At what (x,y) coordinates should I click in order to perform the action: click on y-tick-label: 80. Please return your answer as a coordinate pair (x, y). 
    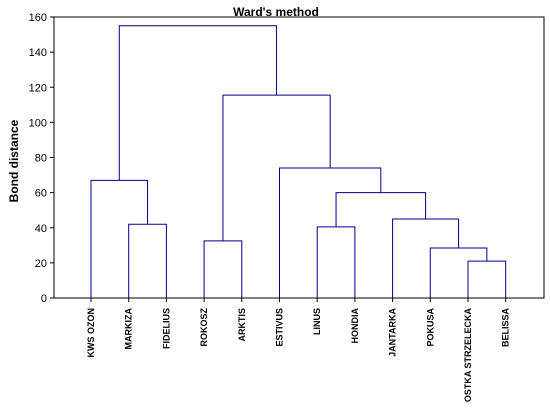
    Looking at the image, I should click on (41, 159).